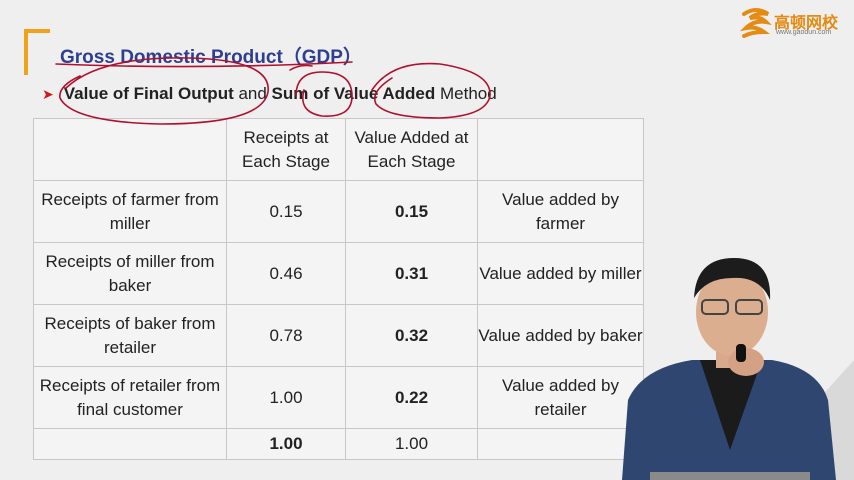  What do you see at coordinates (130, 335) in the screenshot?
I see `row-label: Receipts of baker from retailer` at bounding box center [130, 335].